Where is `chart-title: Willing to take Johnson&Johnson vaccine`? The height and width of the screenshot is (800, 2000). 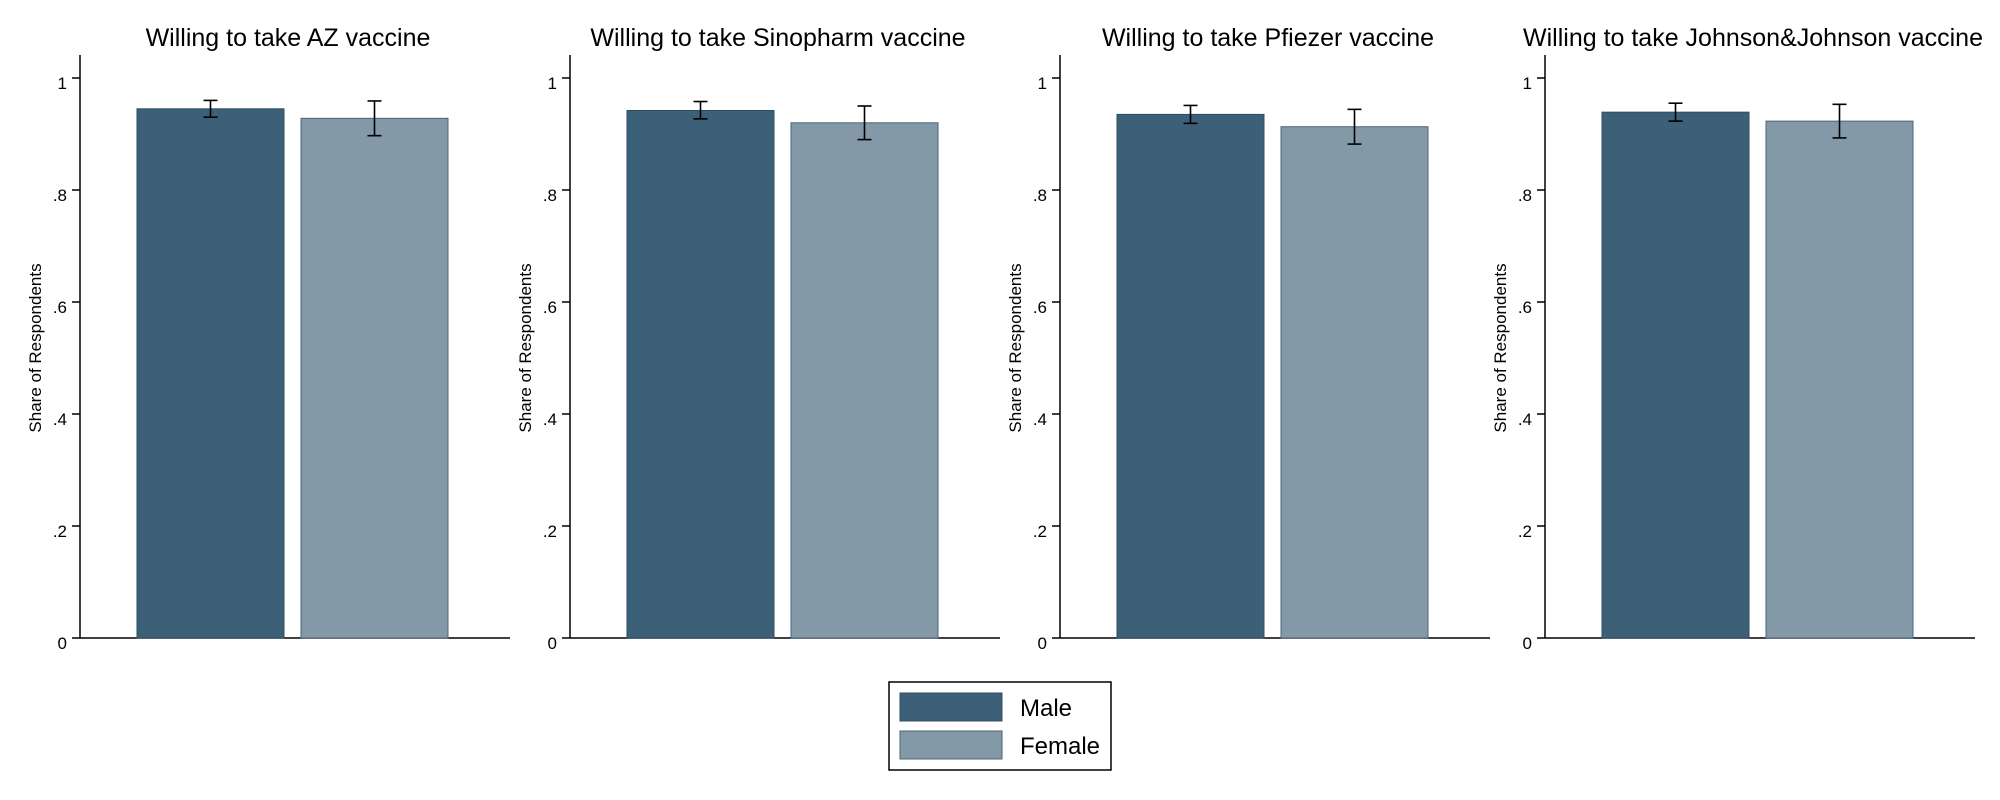
chart-title: Willing to take Johnson&Johnson vaccine is located at coordinates (1753, 38).